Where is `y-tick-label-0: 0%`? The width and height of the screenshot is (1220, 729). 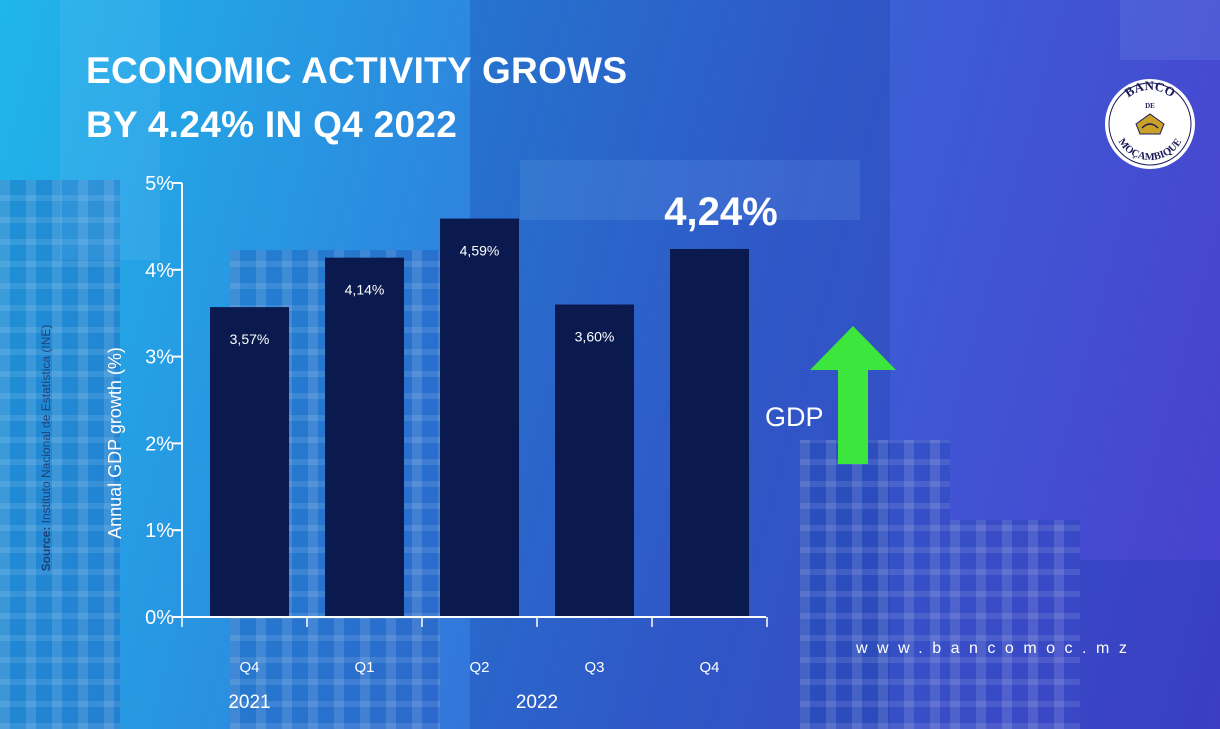 y-tick-label-0: 0% is located at coordinates (159, 618).